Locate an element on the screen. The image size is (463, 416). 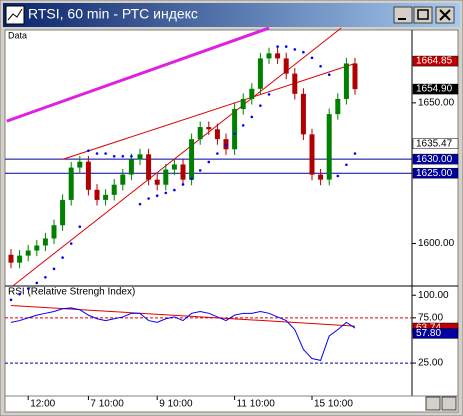
marker-label: 1630.00 is located at coordinates (434, 159).